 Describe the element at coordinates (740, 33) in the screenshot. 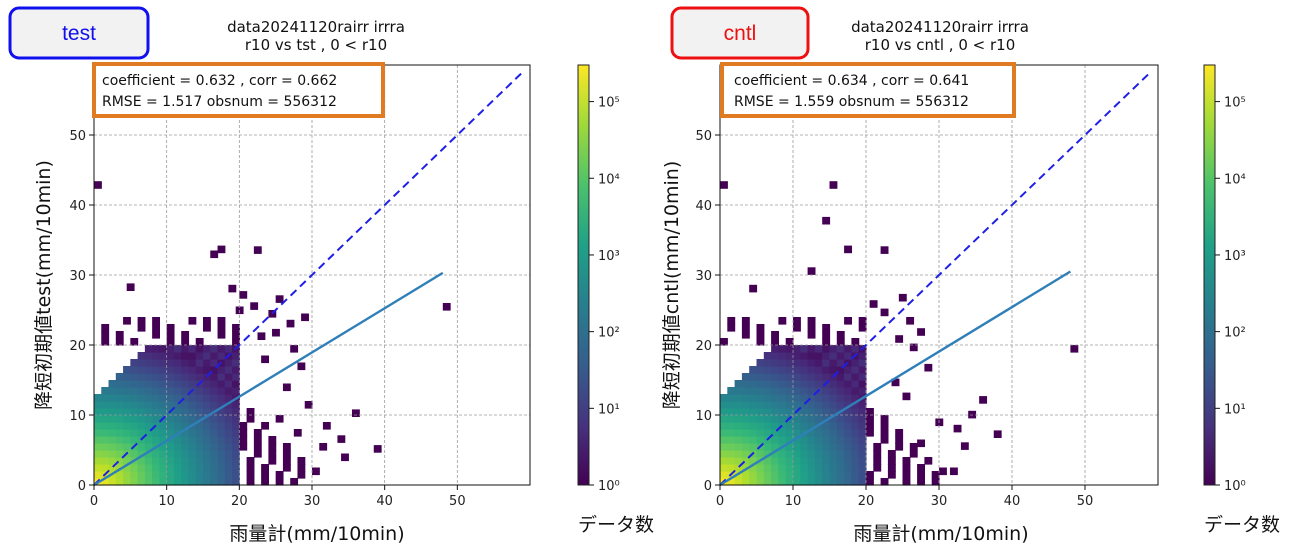

I see `badge-cntl: cntl` at that location.